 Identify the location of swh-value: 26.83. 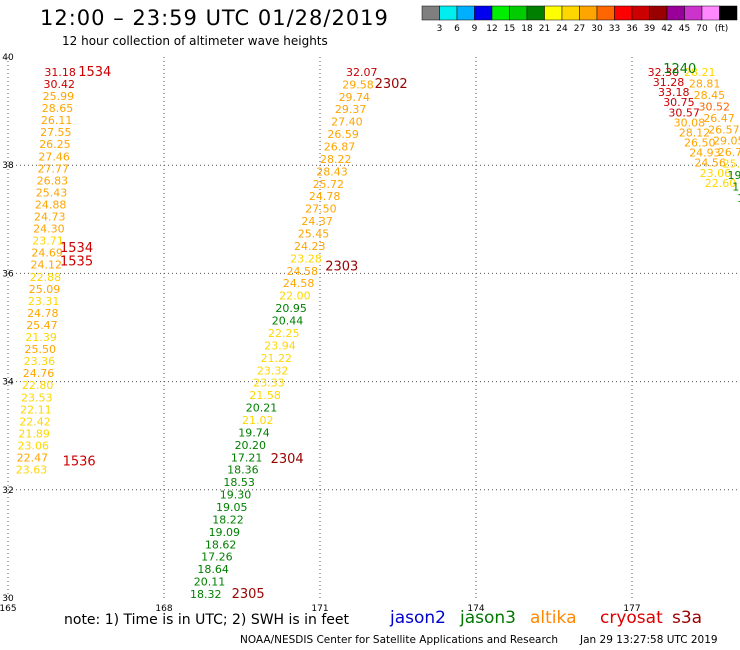
(53, 180).